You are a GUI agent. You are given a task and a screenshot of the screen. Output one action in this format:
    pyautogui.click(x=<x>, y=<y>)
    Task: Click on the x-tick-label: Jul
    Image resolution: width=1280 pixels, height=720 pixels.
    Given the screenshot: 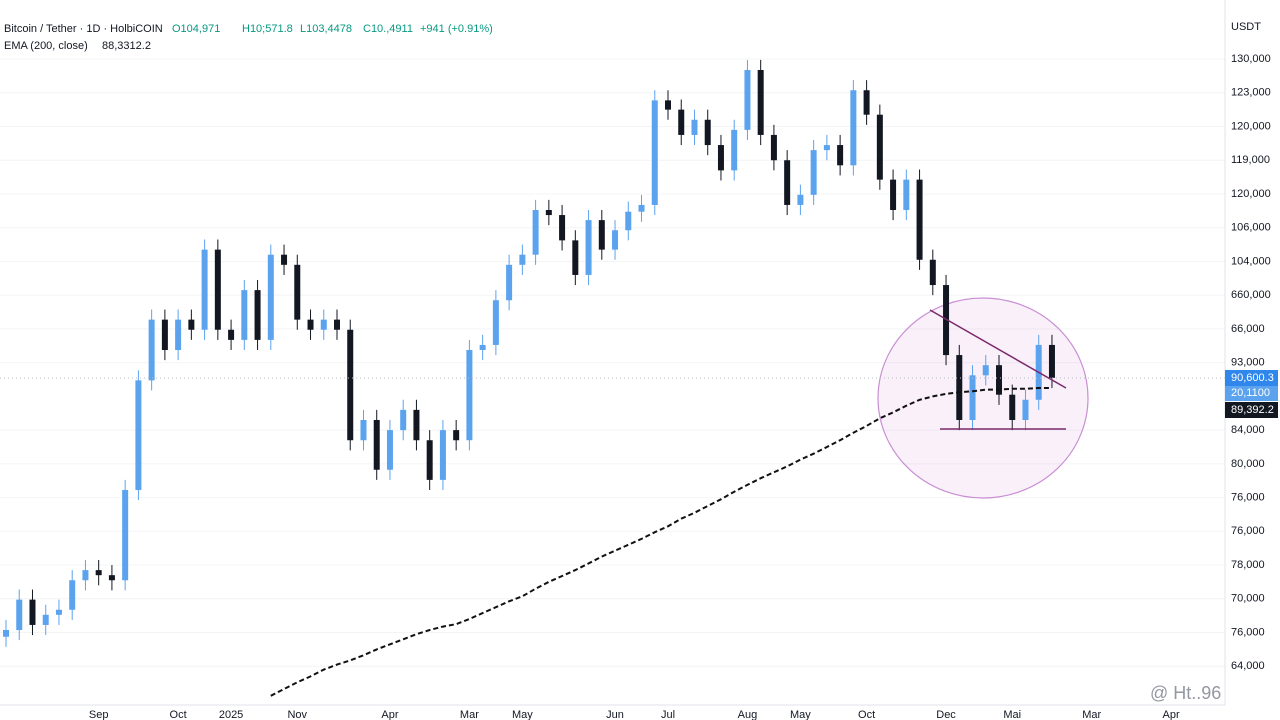 What is the action you would take?
    pyautogui.click(x=668, y=714)
    